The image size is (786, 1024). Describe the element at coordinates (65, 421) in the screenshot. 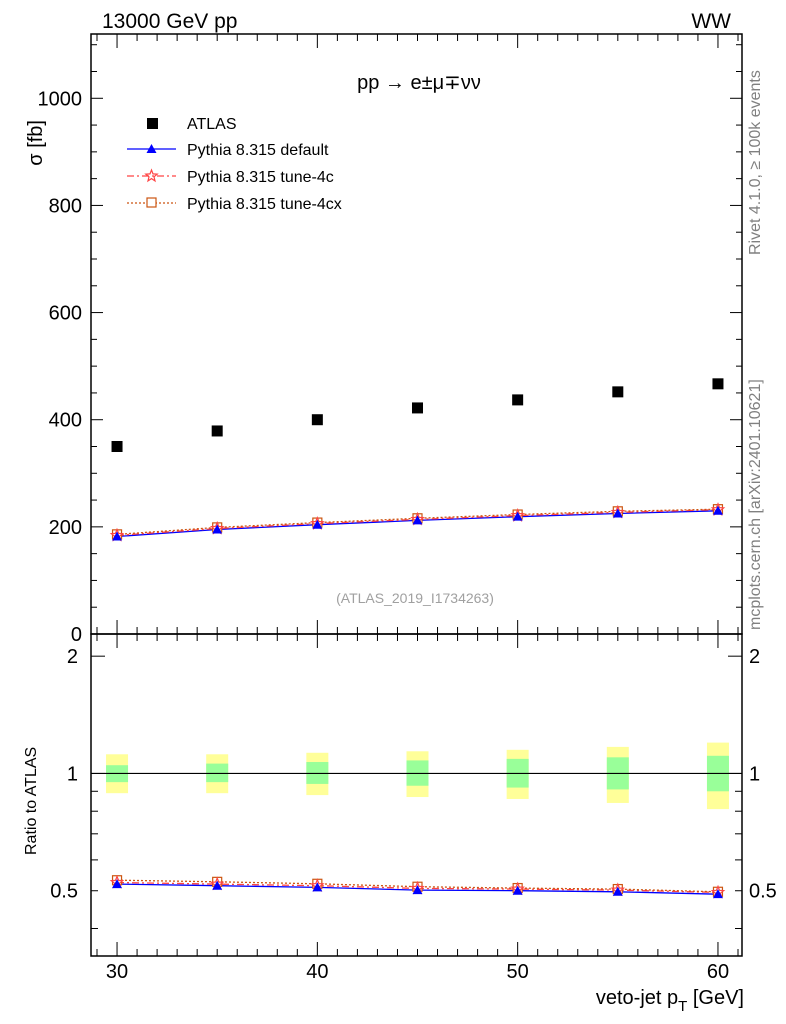

I see `main-y-tick-label: 400` at that location.